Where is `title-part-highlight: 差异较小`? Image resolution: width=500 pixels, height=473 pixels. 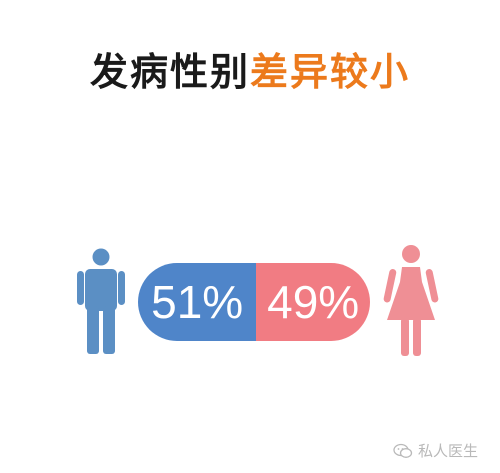 title-part-highlight: 差异较小 is located at coordinates (330, 72).